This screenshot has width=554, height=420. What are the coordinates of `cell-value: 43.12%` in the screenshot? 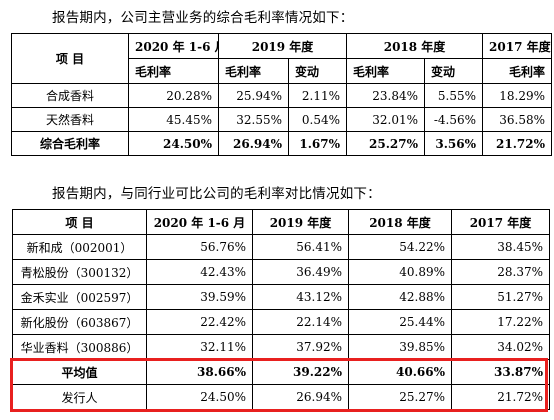 It's located at (300, 297).